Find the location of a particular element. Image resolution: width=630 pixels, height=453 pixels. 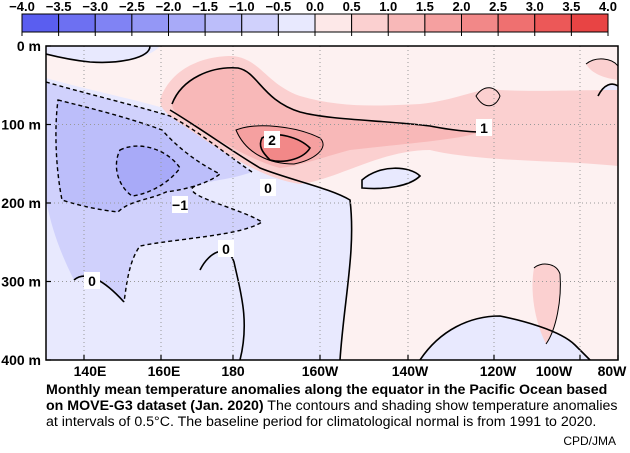

x-tick-label: 100W is located at coordinates (554, 371).